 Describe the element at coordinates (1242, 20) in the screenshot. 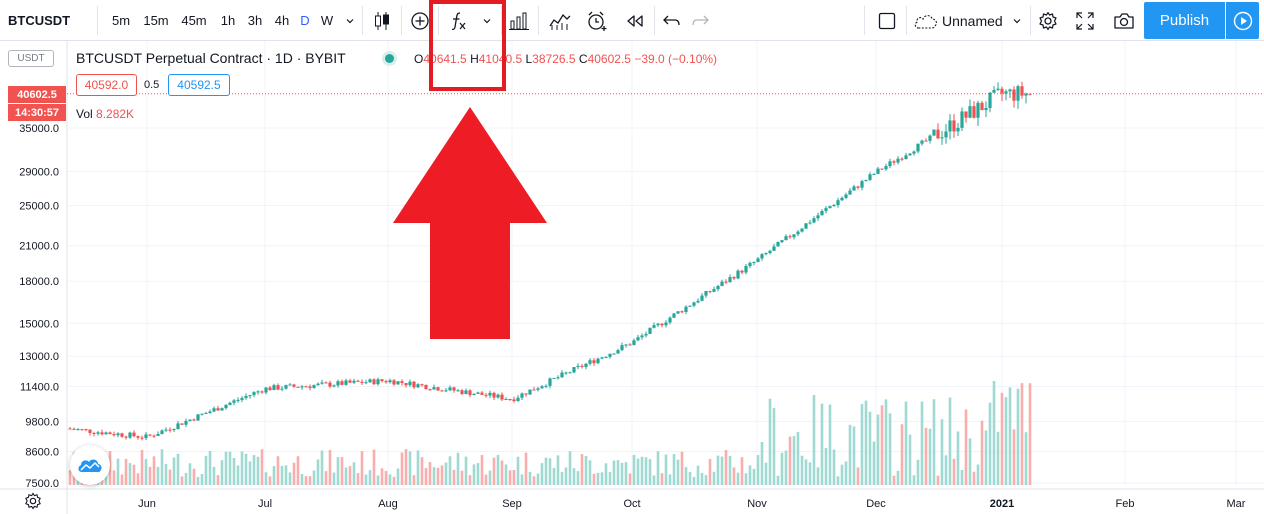

I see `publish-video-button` at that location.